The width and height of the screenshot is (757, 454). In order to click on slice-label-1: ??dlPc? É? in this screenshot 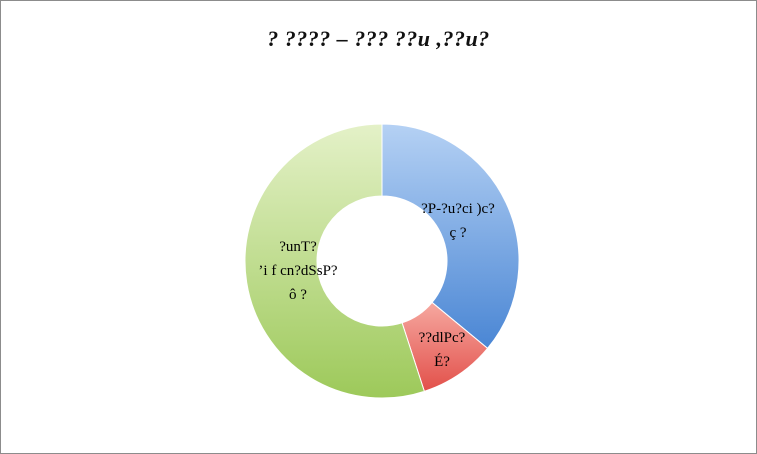, I will do `click(442, 350)`.